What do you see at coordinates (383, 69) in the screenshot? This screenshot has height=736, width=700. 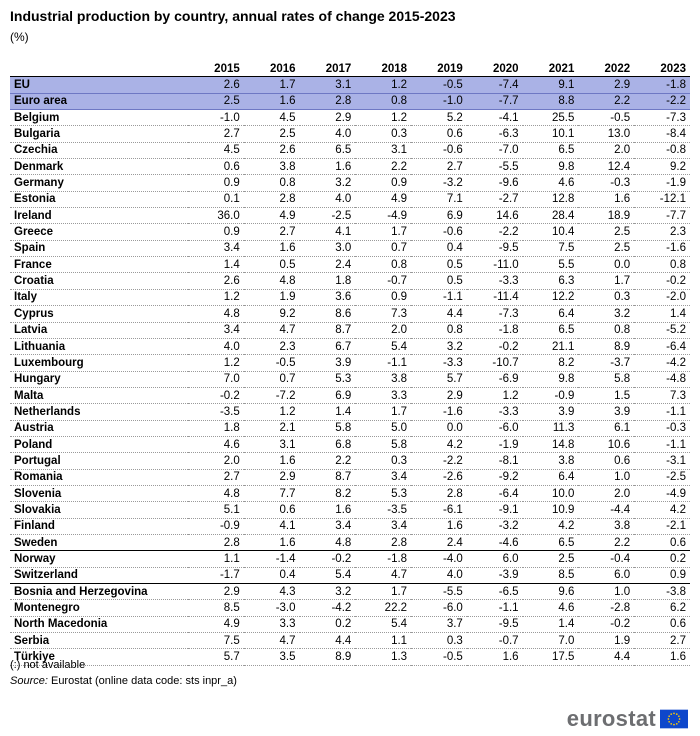 I see `header-year: 2018` at bounding box center [383, 69].